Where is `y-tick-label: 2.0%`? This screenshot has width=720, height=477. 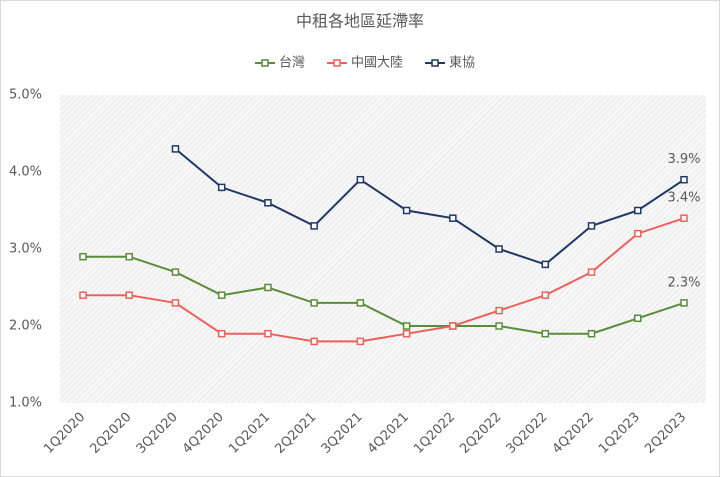 y-tick-label: 2.0% is located at coordinates (25, 326).